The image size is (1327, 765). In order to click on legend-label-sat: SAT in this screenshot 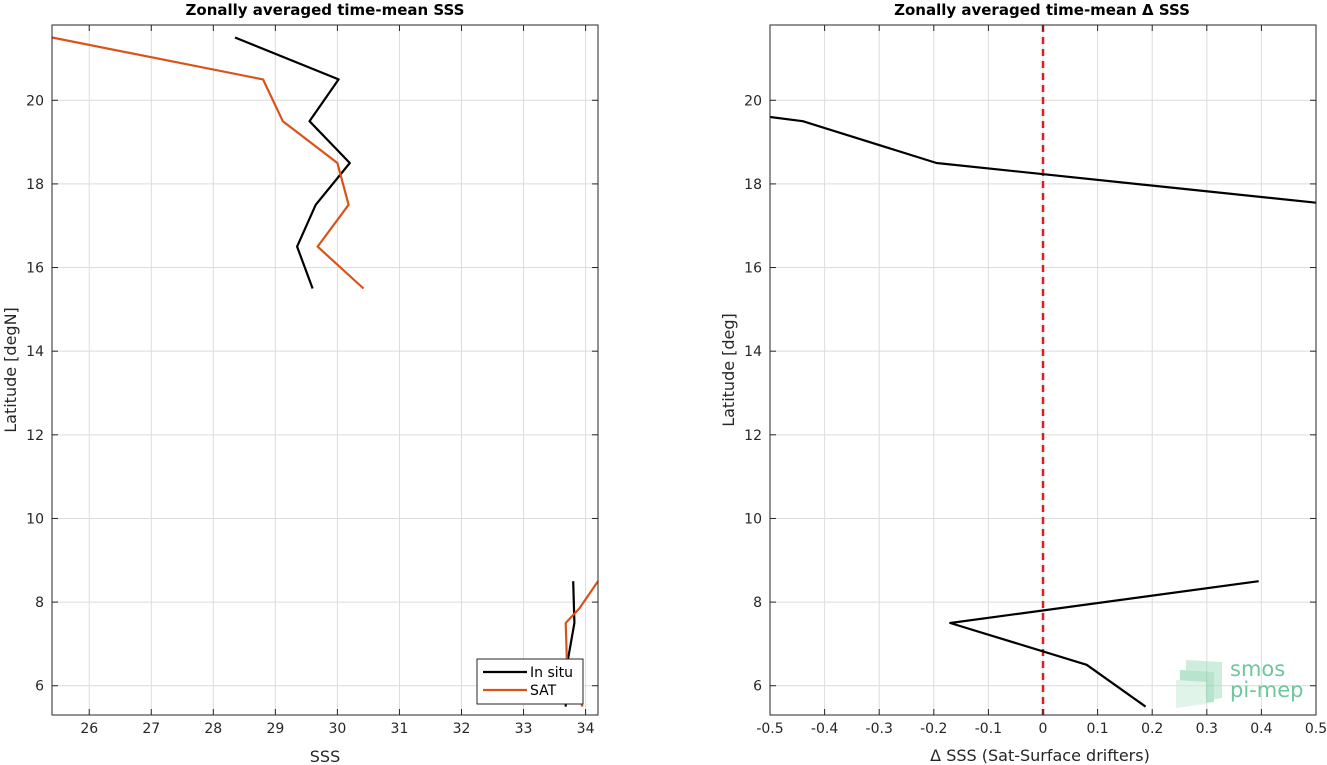, I will do `click(543, 691)`.